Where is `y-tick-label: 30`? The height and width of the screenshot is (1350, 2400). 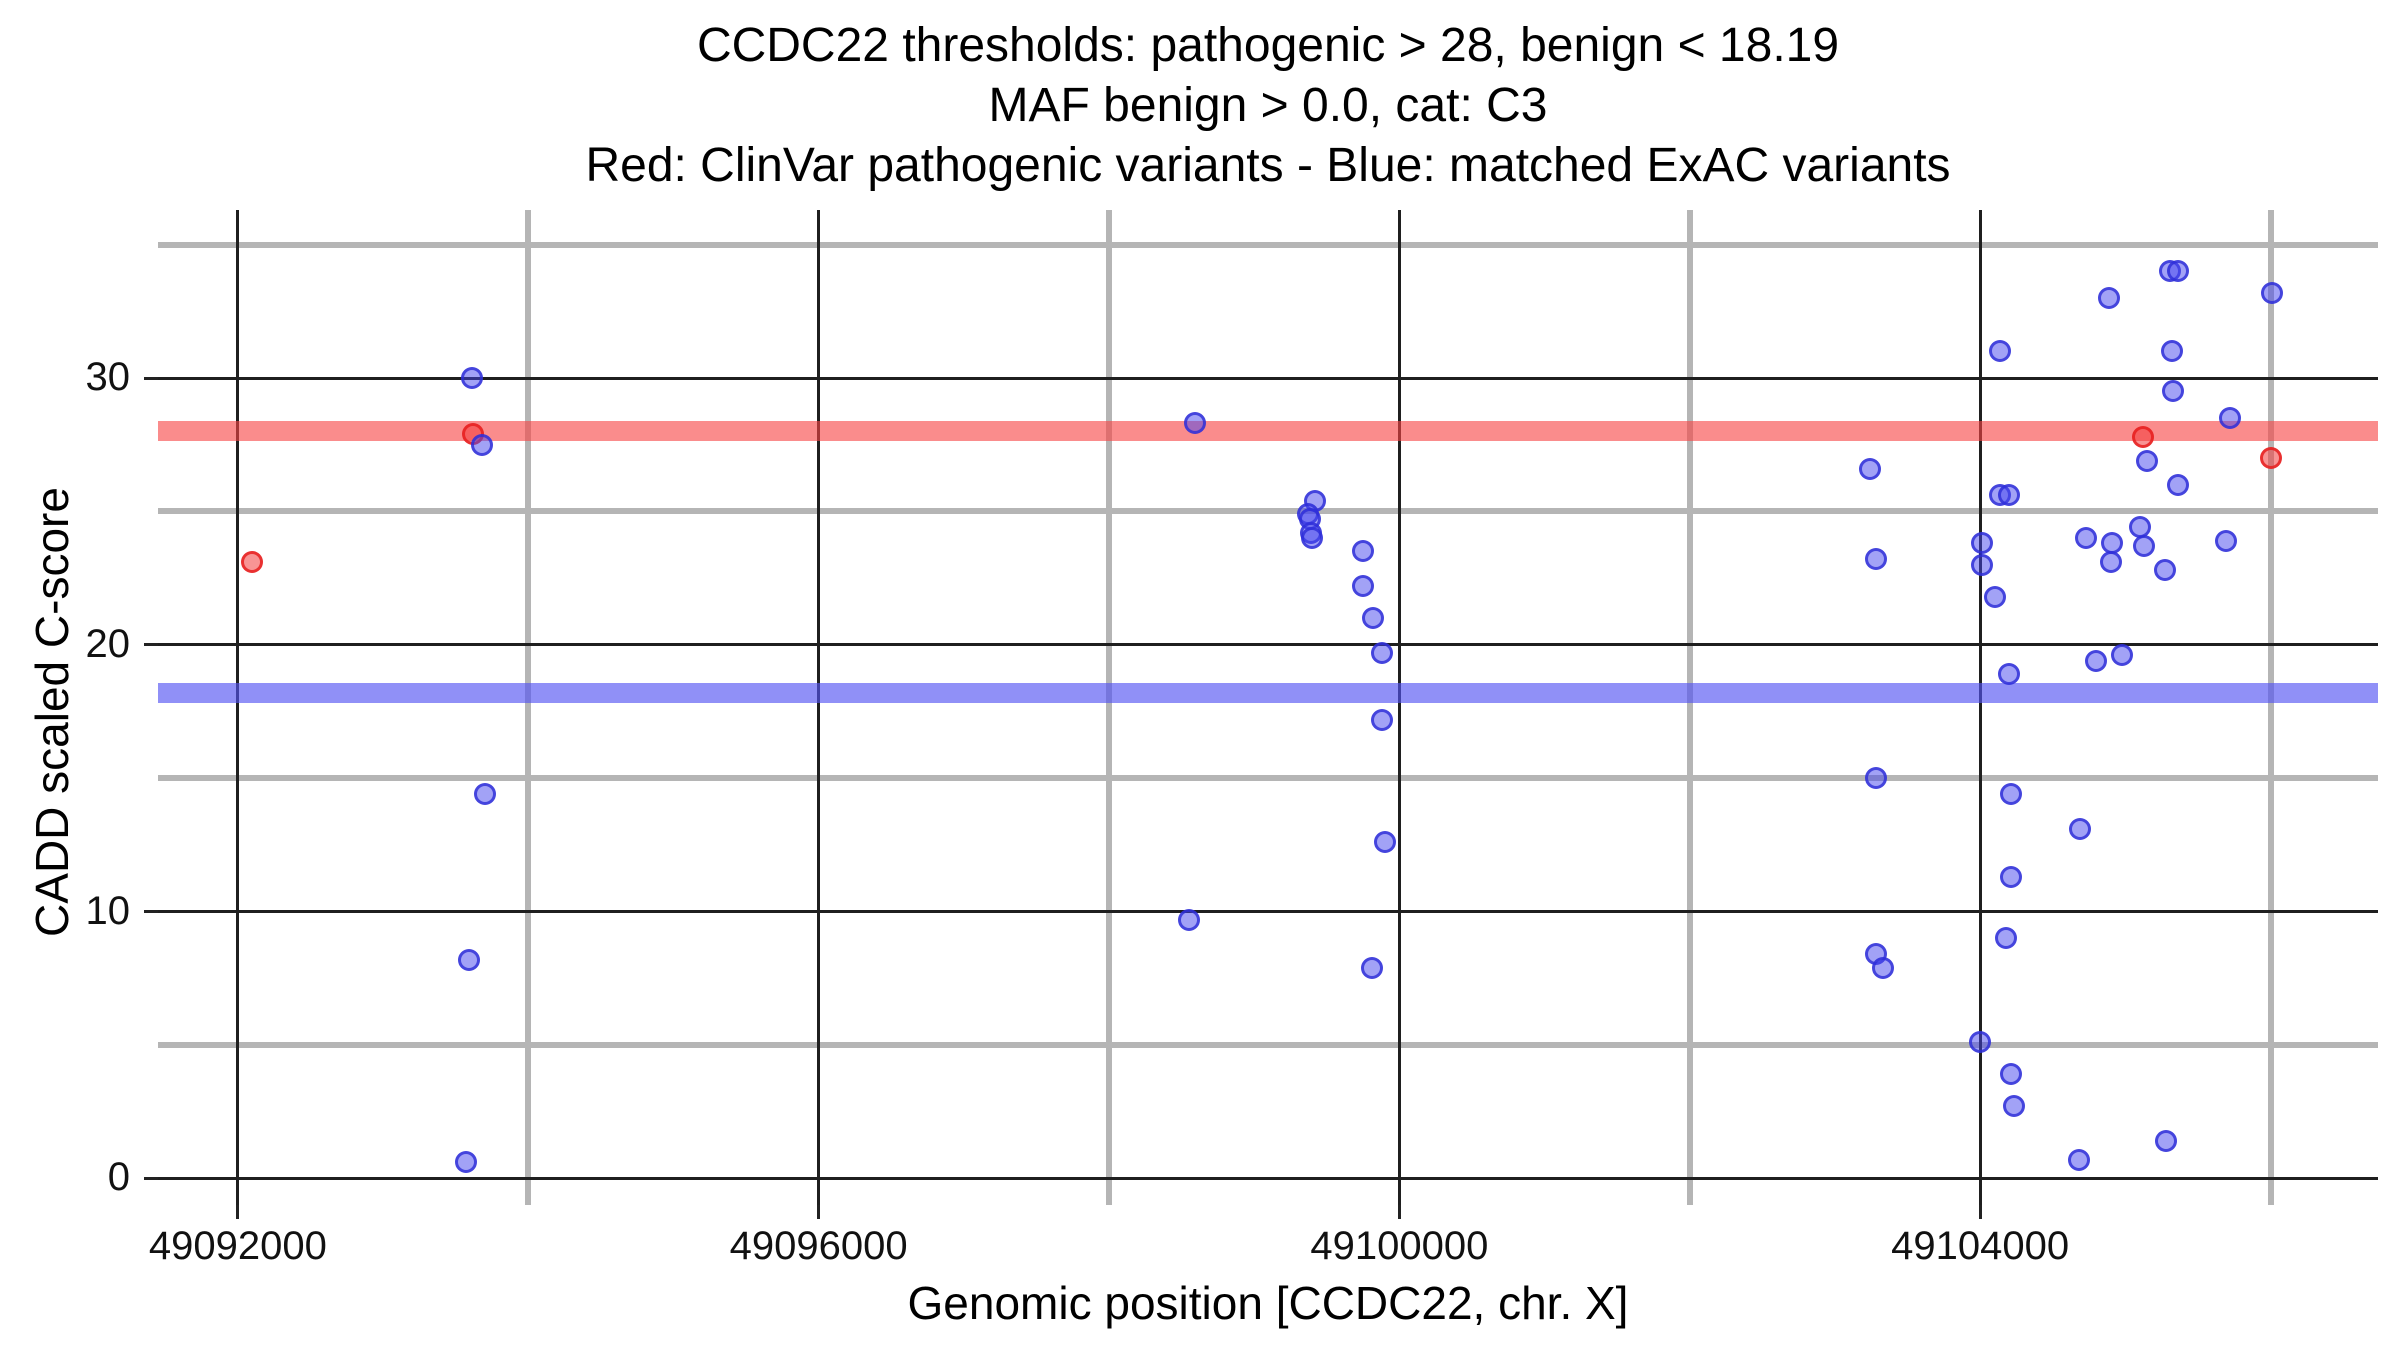
y-tick-label: 30 is located at coordinates (108, 377).